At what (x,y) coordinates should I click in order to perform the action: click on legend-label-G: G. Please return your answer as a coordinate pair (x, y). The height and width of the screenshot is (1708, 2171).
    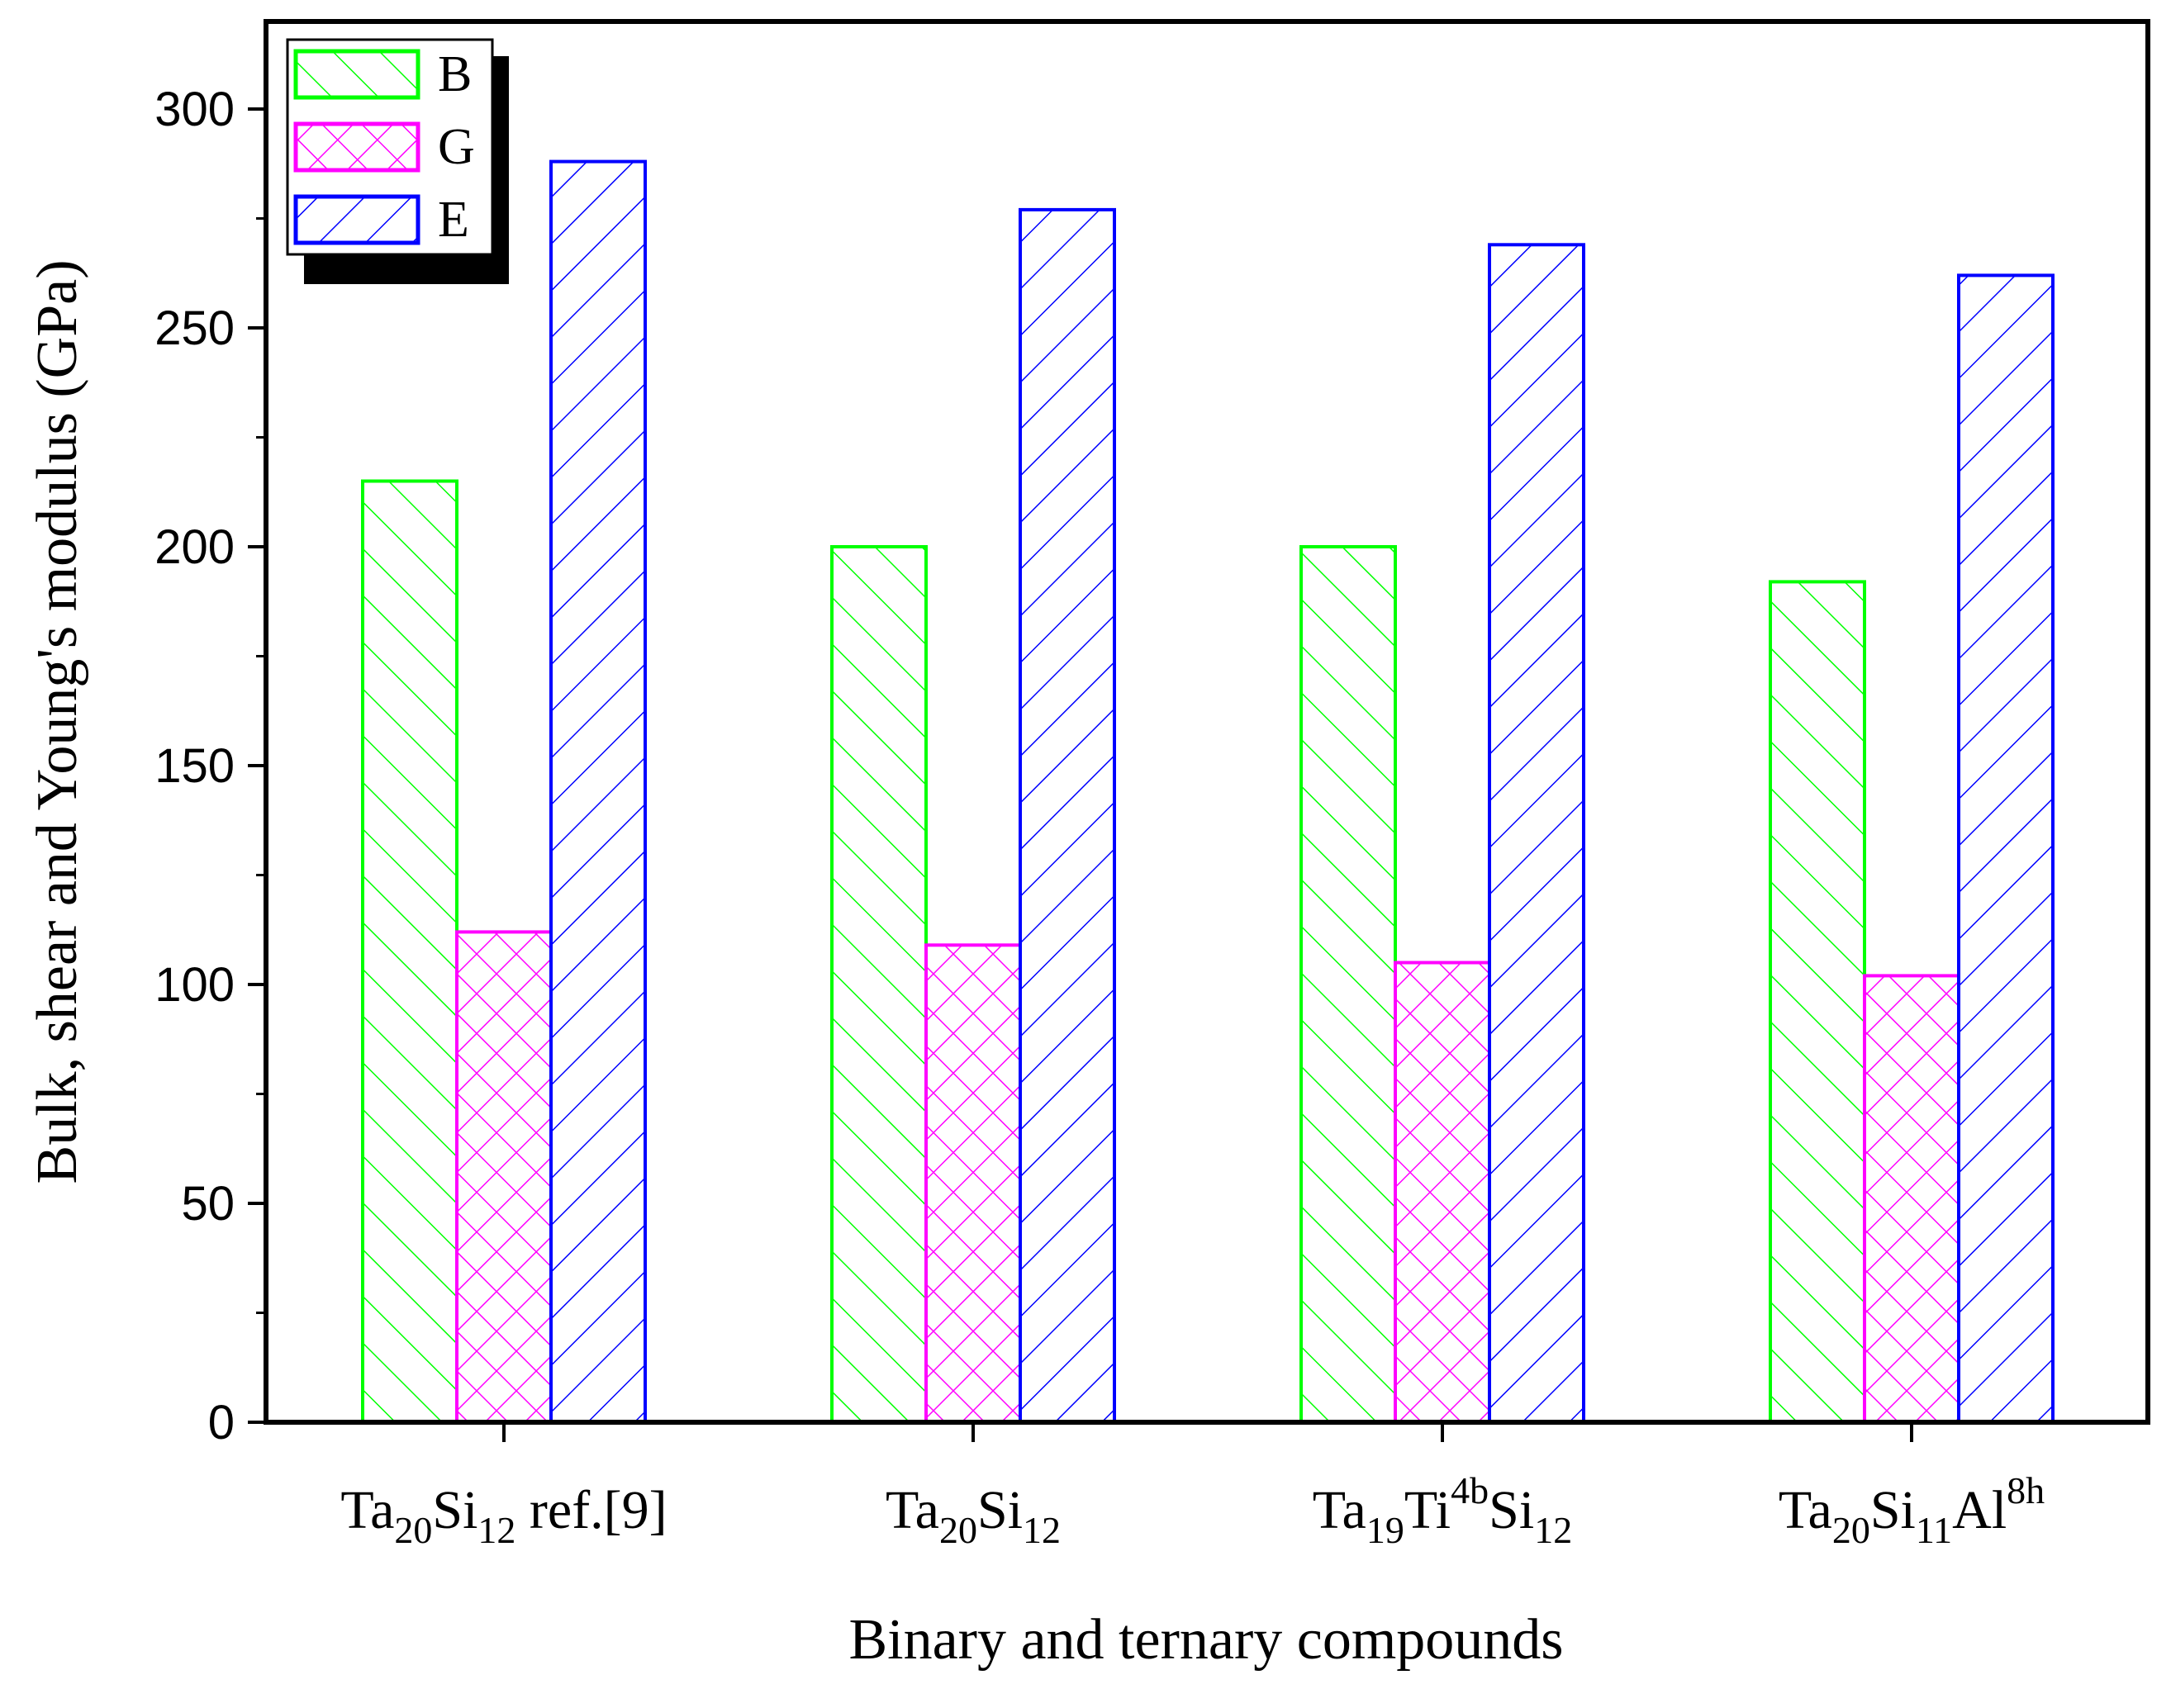
    Looking at the image, I should click on (456, 147).